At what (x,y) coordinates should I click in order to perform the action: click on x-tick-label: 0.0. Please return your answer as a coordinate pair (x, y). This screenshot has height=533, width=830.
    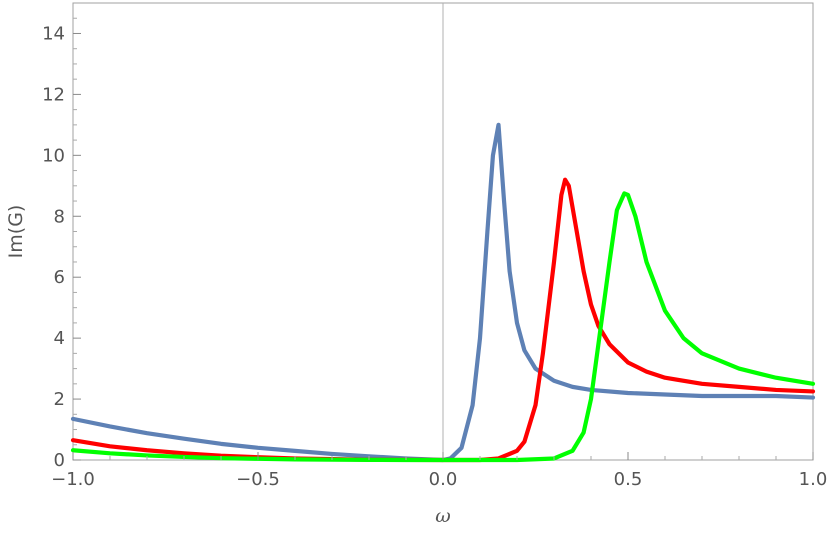
    Looking at the image, I should click on (443, 479).